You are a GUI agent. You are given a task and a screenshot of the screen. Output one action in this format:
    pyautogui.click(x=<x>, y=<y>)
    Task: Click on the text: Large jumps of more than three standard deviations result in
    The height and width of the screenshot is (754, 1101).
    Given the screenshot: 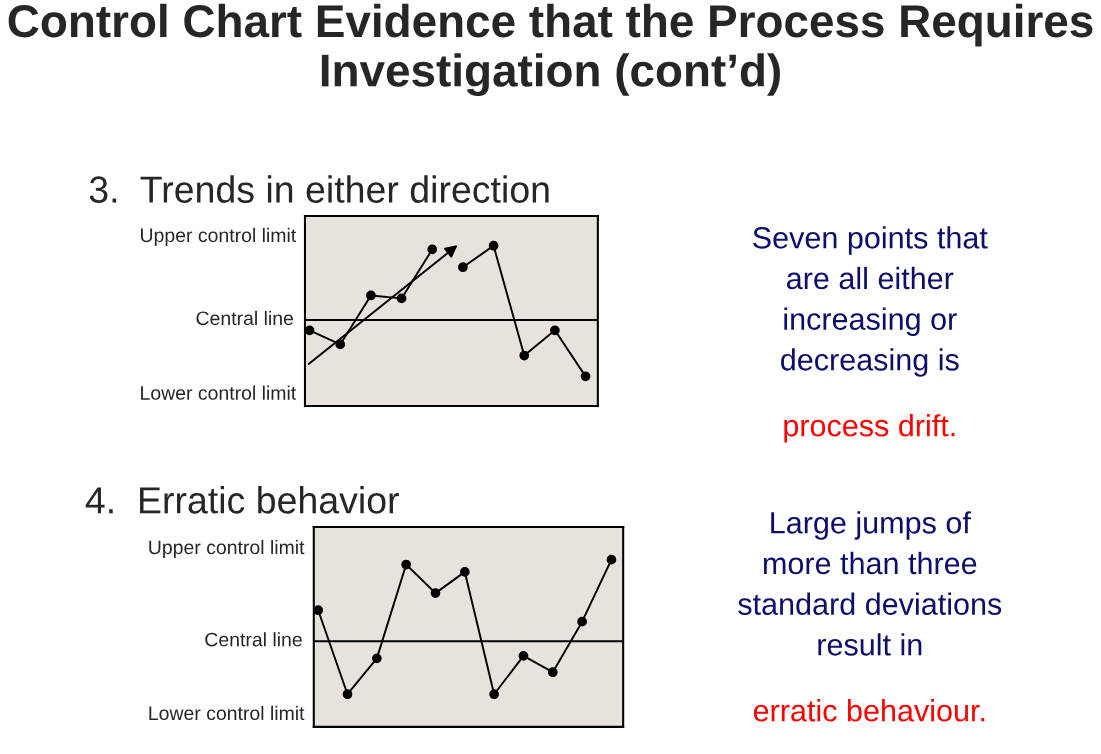 What is the action you would take?
    pyautogui.click(x=870, y=583)
    